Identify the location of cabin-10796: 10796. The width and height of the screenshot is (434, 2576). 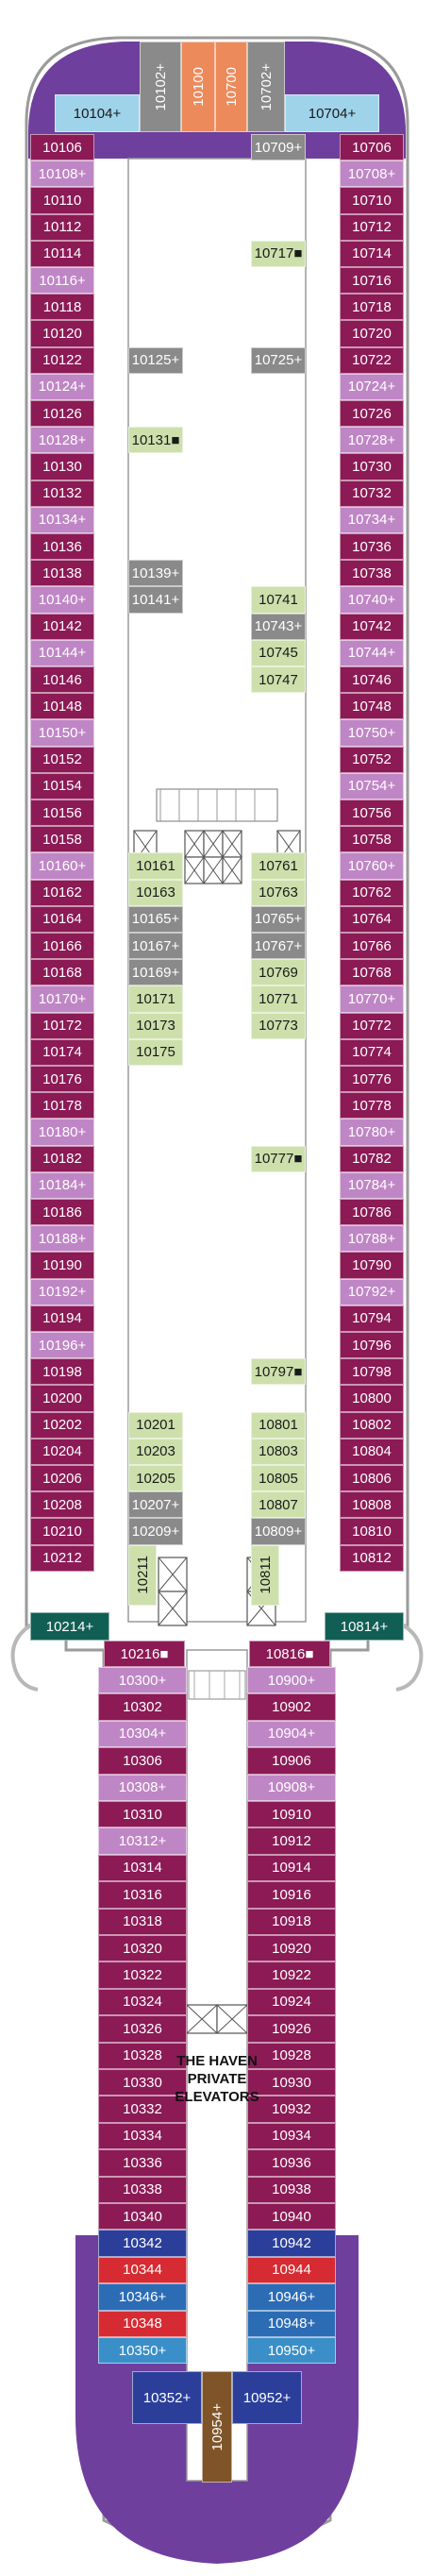
(372, 1345).